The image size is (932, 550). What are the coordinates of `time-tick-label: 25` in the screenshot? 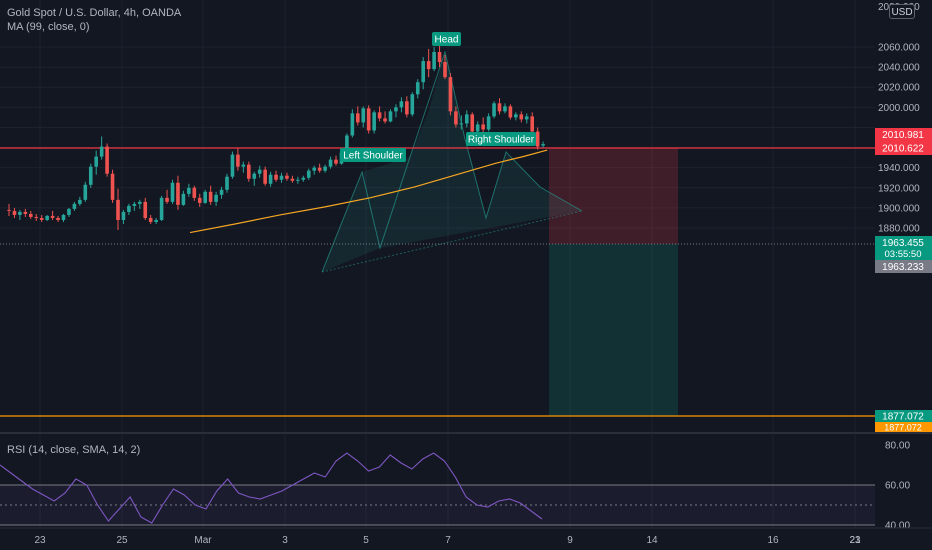 It's located at (122, 540).